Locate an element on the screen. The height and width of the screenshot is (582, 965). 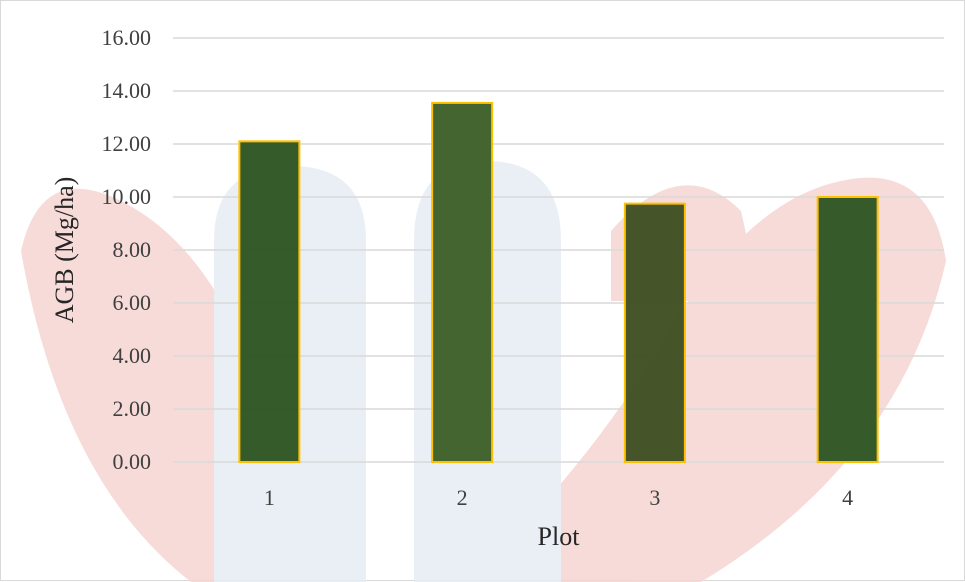
y-tick-label: 6.00 is located at coordinates (132, 302).